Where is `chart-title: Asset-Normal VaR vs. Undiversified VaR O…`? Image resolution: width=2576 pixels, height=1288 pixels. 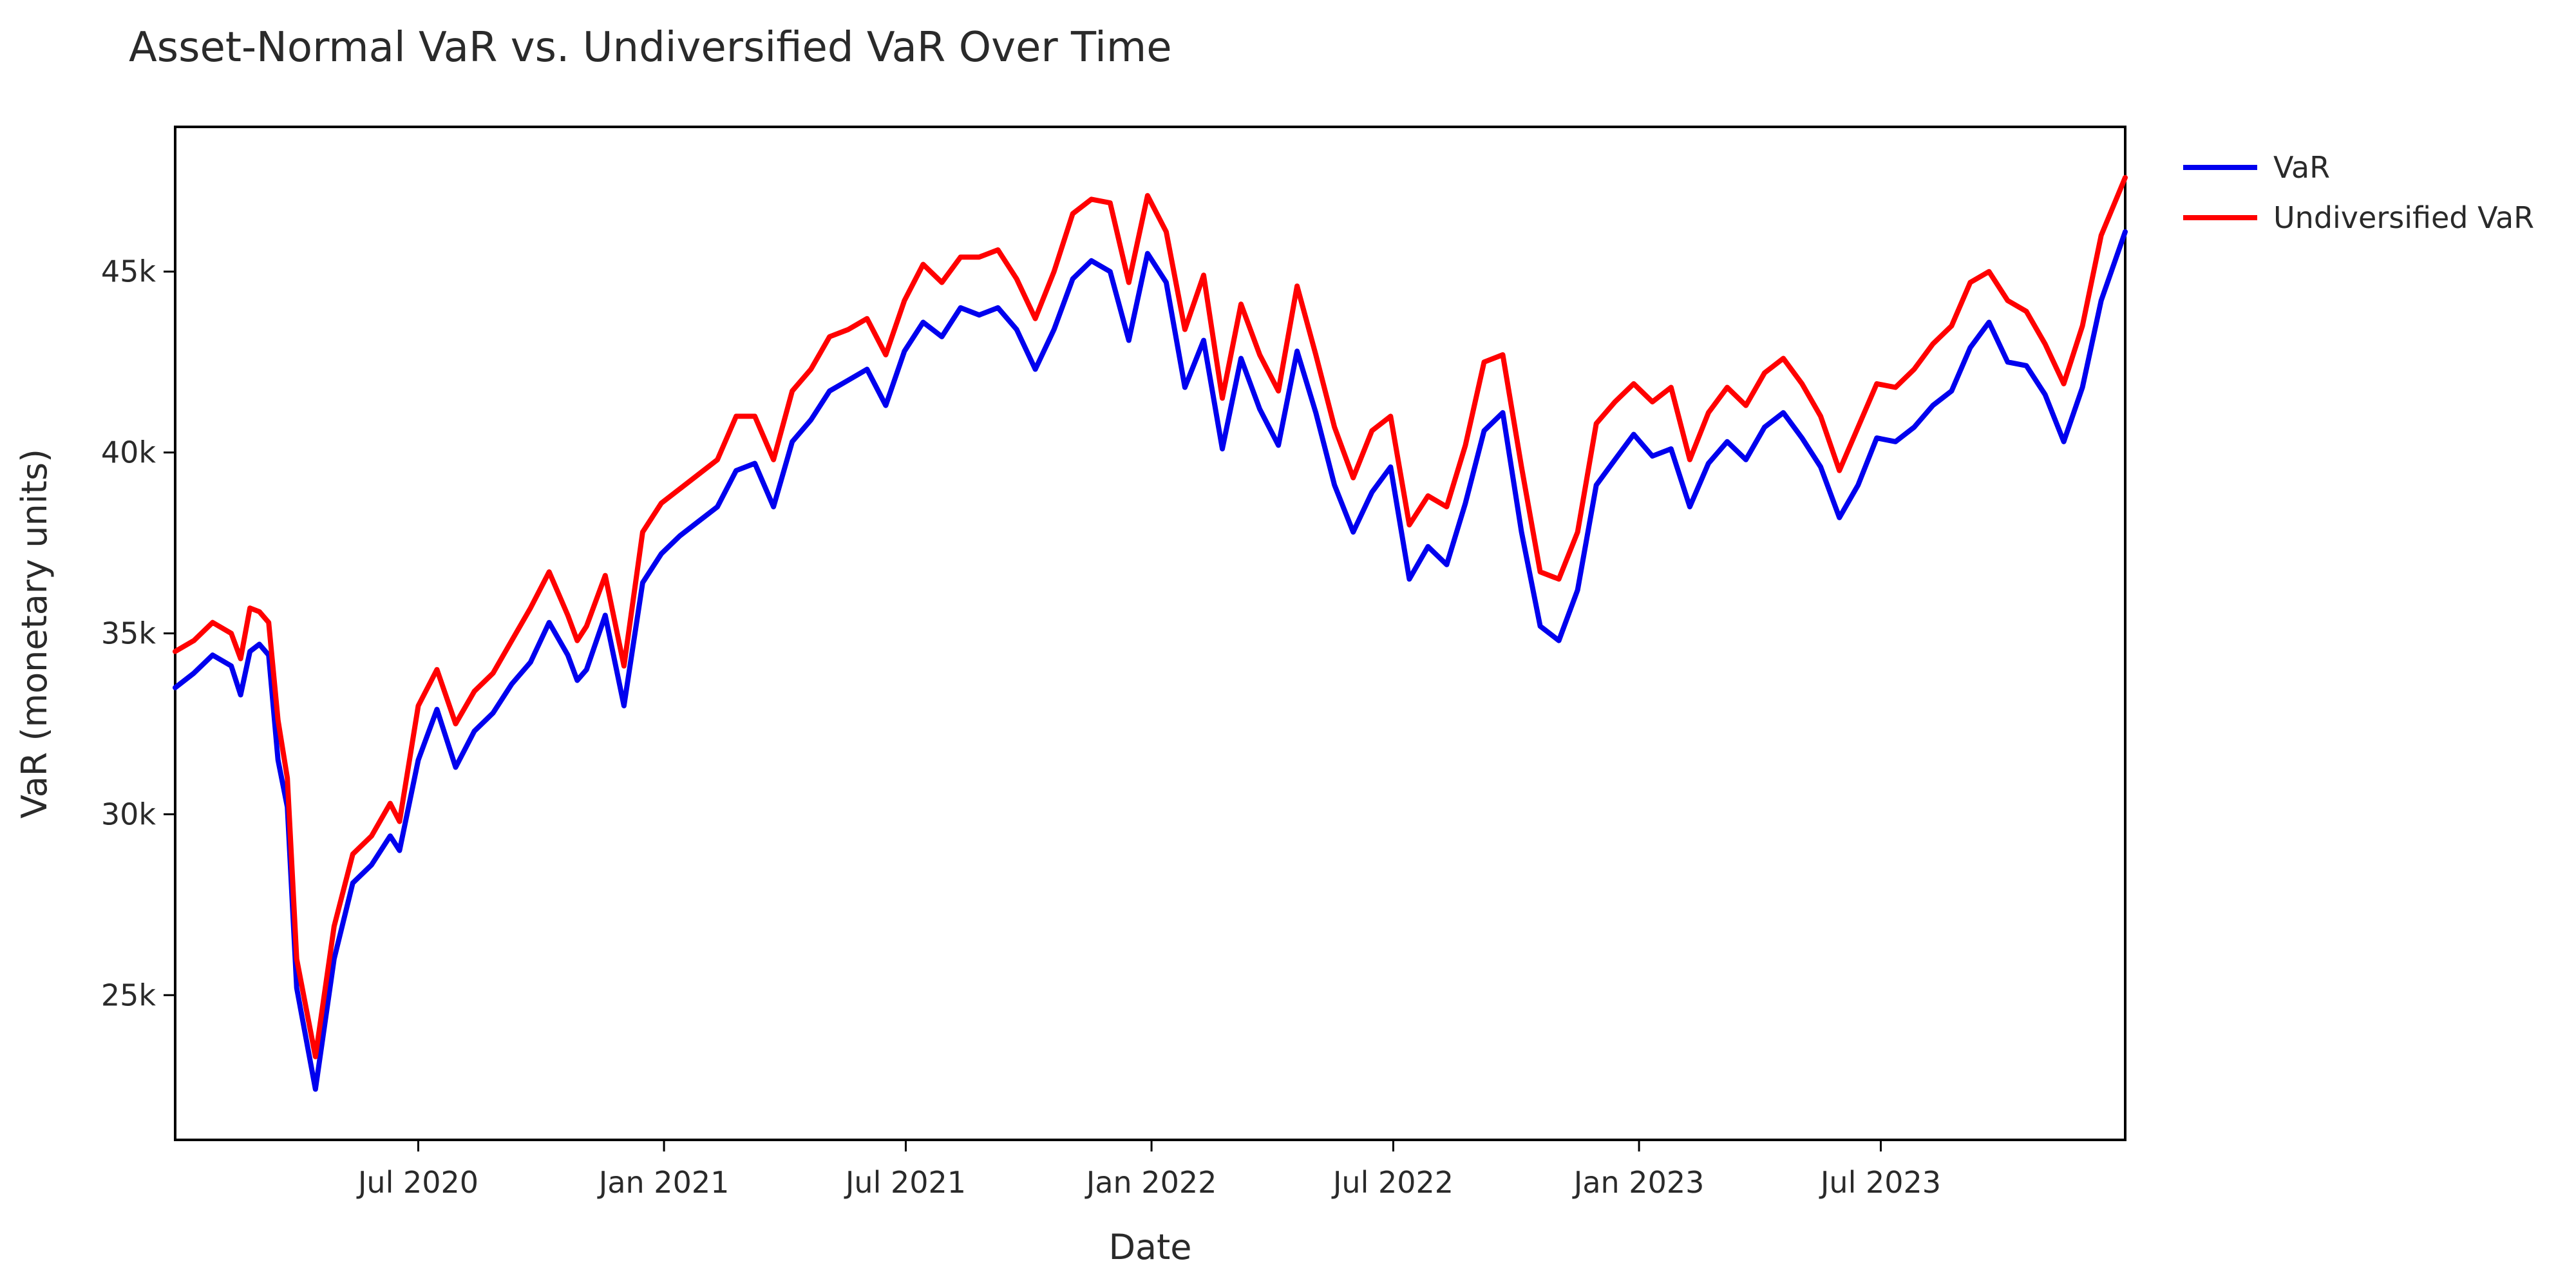 chart-title: Asset-Normal VaR vs. Undiversified VaR O… is located at coordinates (651, 48).